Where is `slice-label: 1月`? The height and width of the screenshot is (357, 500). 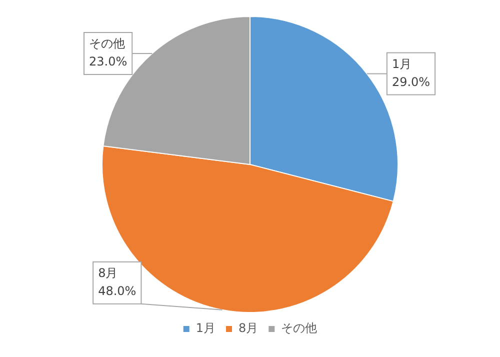
slice-label: 1月 is located at coordinates (402, 63).